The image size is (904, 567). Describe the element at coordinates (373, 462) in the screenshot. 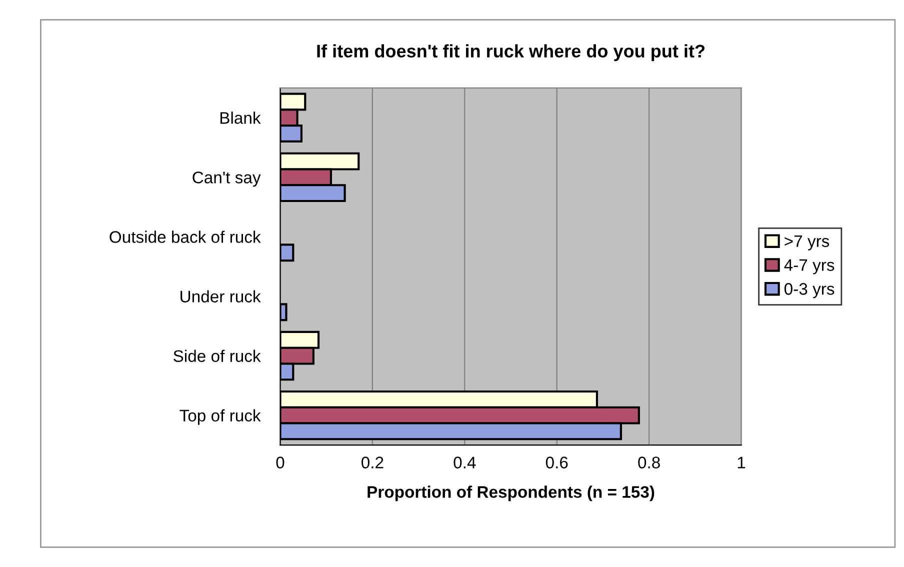

I see `x-tick-label: 0.2` at that location.